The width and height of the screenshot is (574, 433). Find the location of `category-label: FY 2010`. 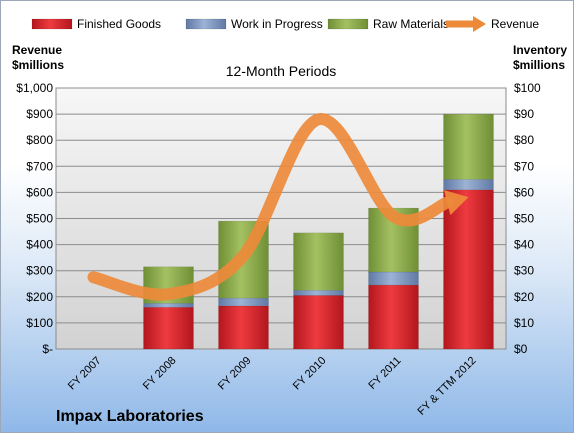

category-label: FY 2010 is located at coordinates (310, 374).